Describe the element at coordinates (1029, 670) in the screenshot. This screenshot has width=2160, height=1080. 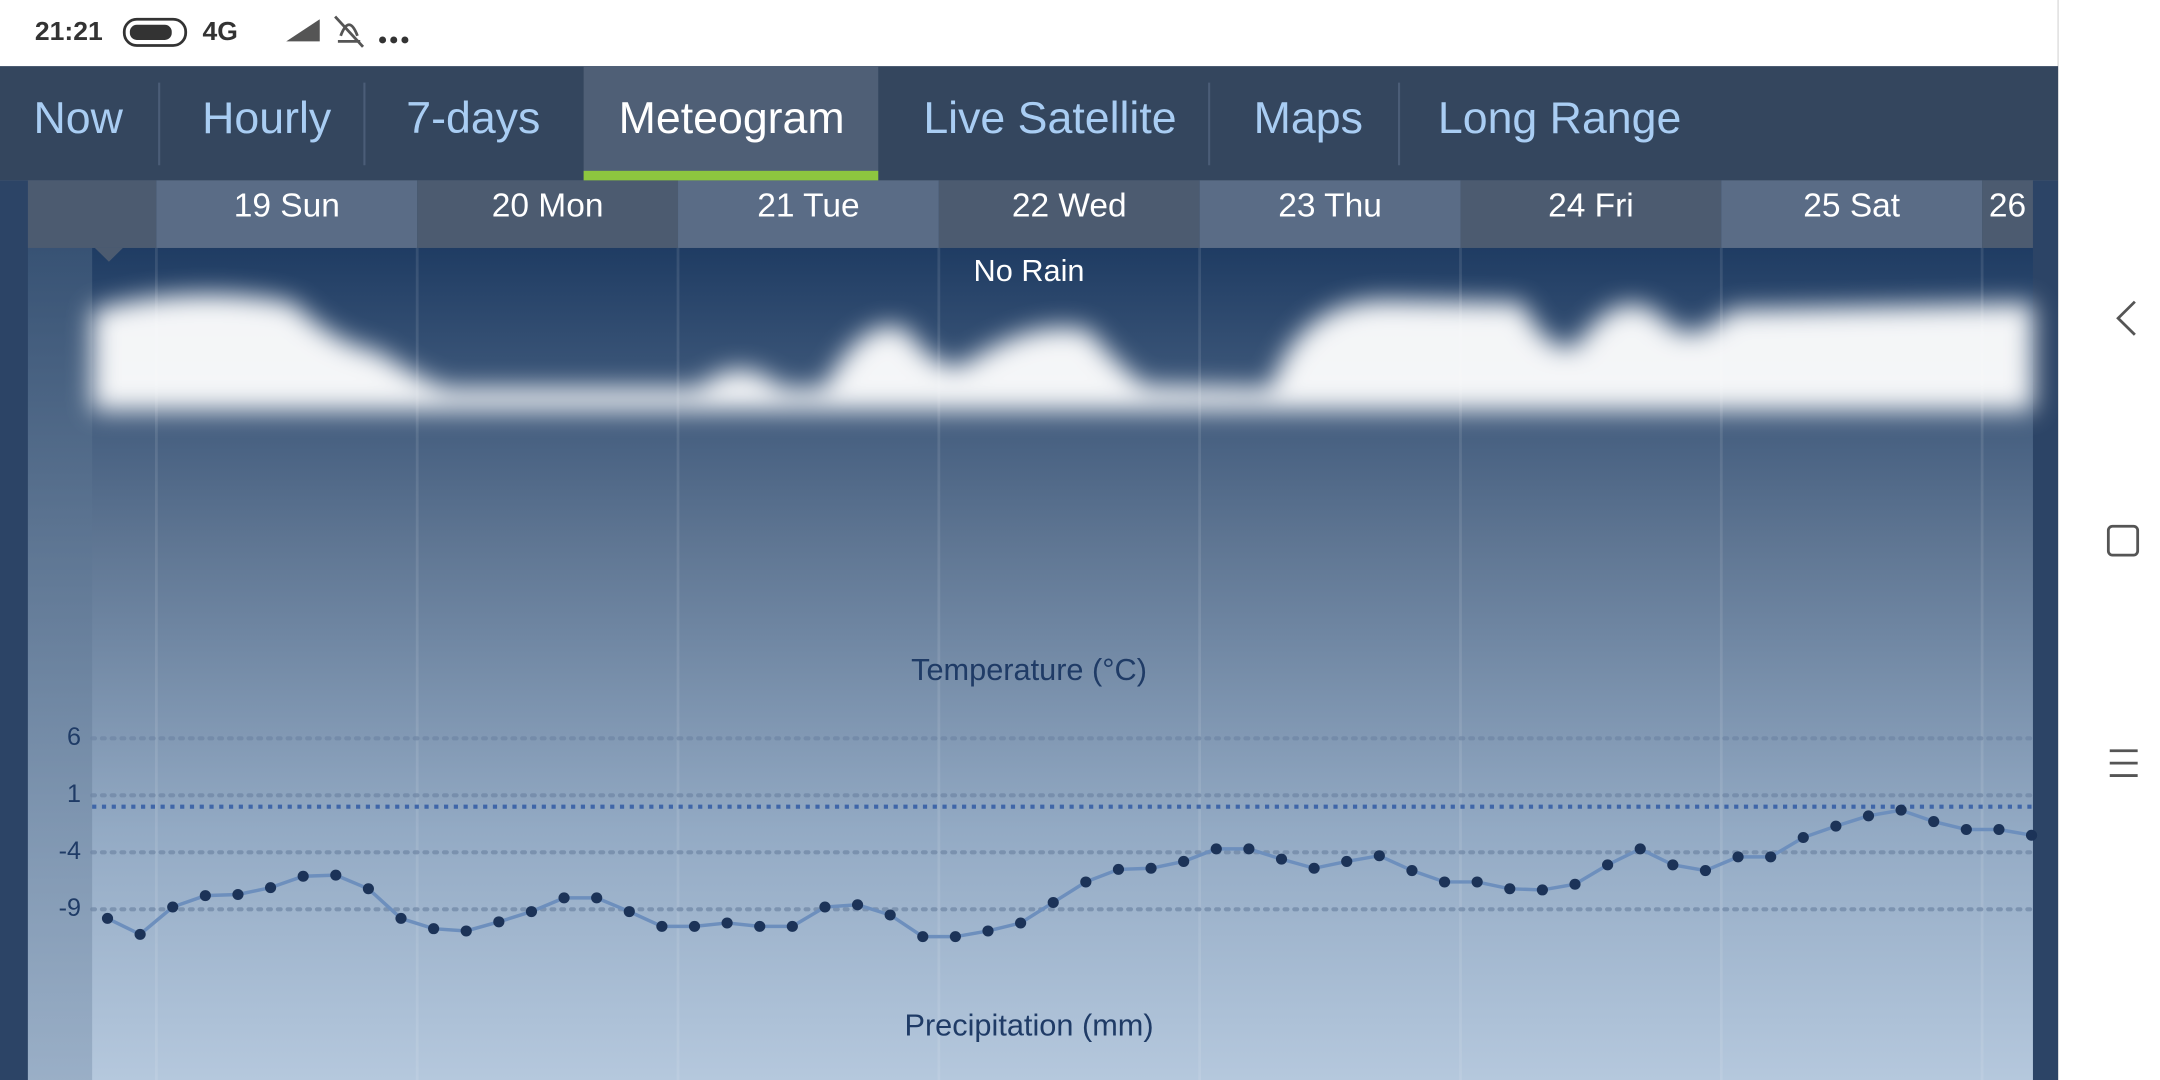
I see `chart-title: Temperature (°C)` at that location.